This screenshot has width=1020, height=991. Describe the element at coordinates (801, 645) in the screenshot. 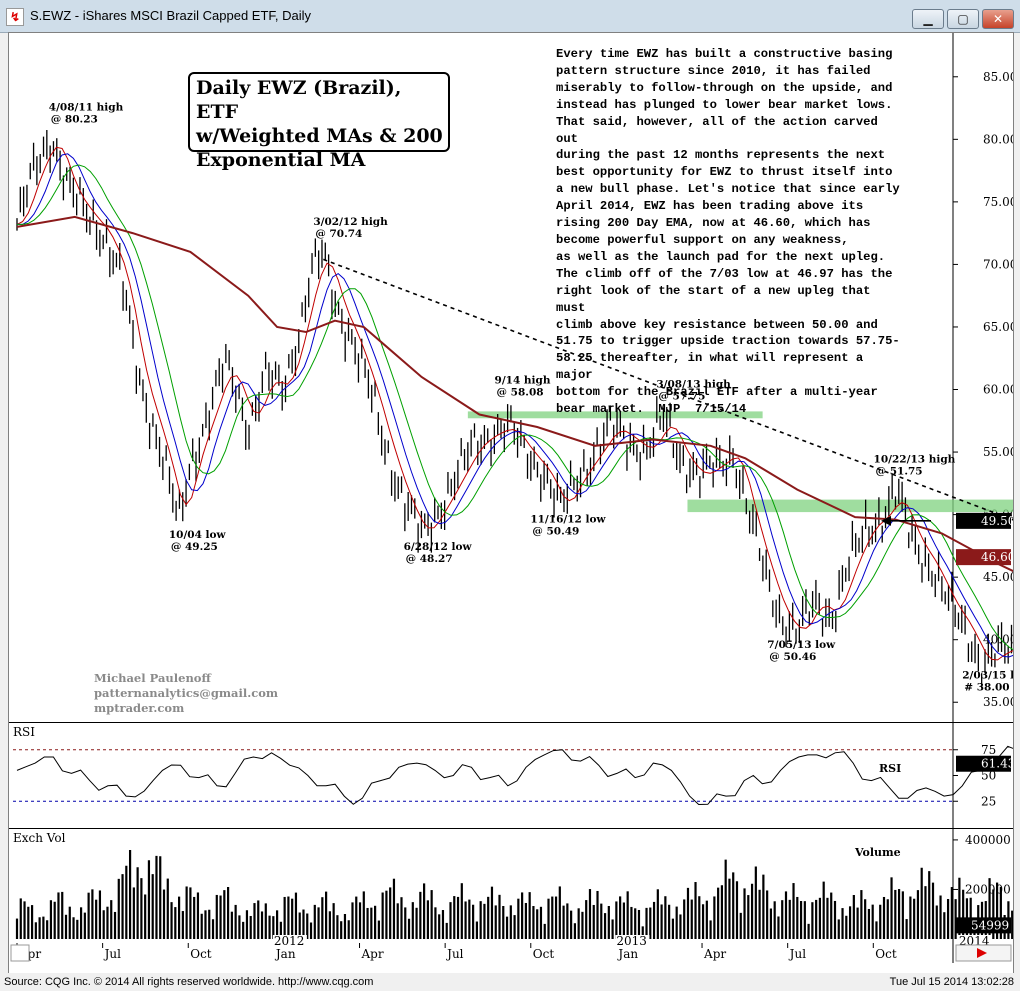

I see `price-annotation-label: 7/05/13 low` at that location.